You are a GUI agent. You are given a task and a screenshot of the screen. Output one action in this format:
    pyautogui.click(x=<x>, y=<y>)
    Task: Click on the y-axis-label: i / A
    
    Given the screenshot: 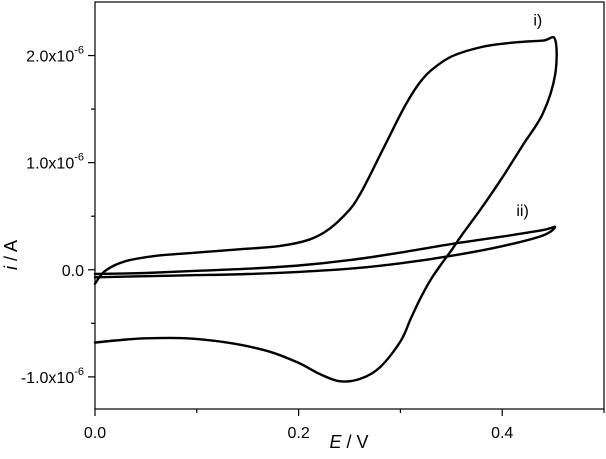 What is the action you would take?
    pyautogui.click(x=11, y=255)
    